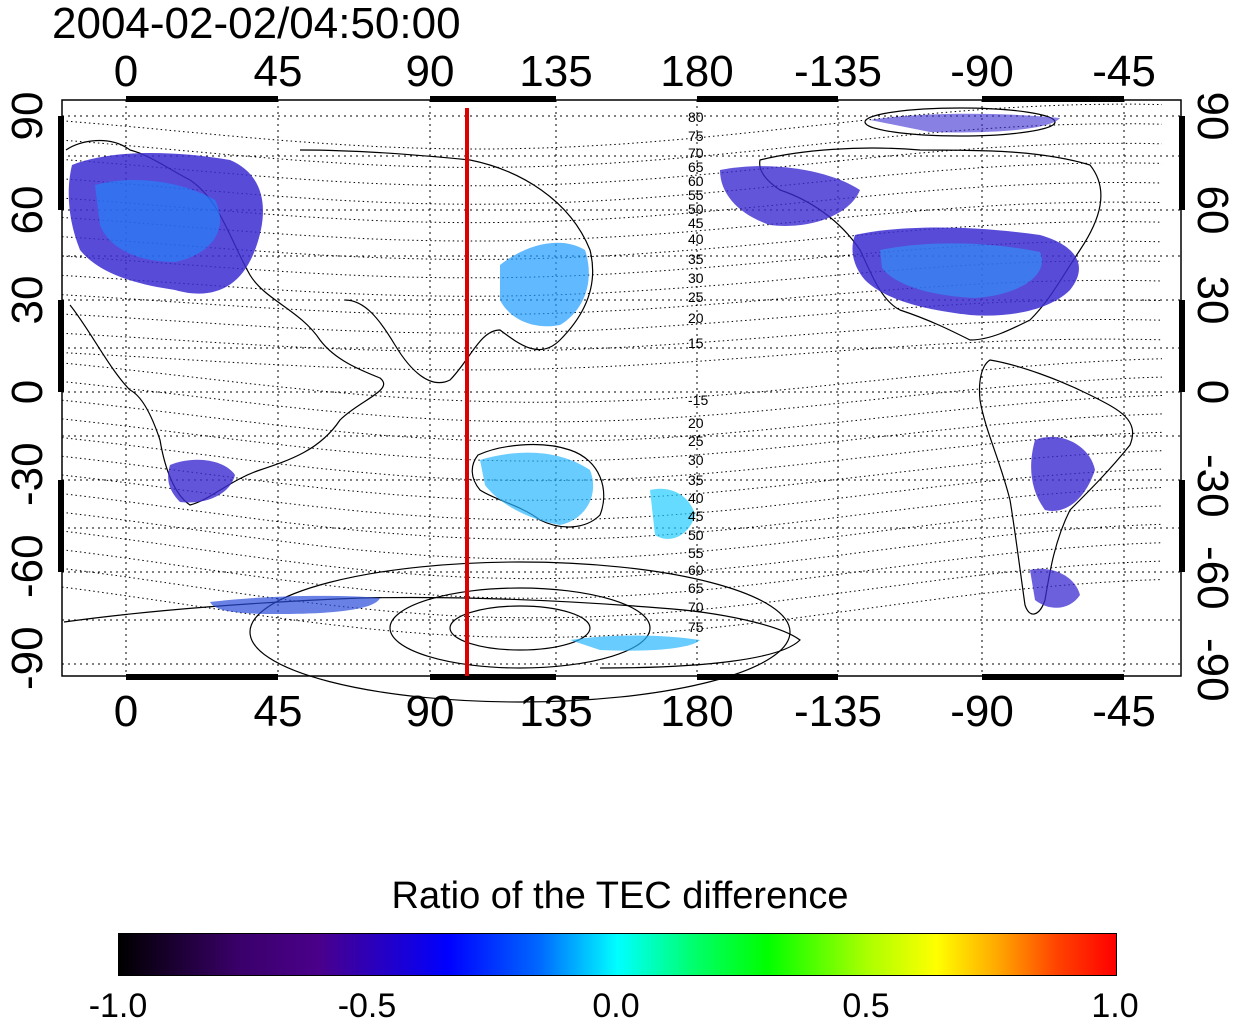 The height and width of the screenshot is (1025, 1240). What do you see at coordinates (616, 1006) in the screenshot?
I see `colorbar-tick-label: 0.0` at bounding box center [616, 1006].